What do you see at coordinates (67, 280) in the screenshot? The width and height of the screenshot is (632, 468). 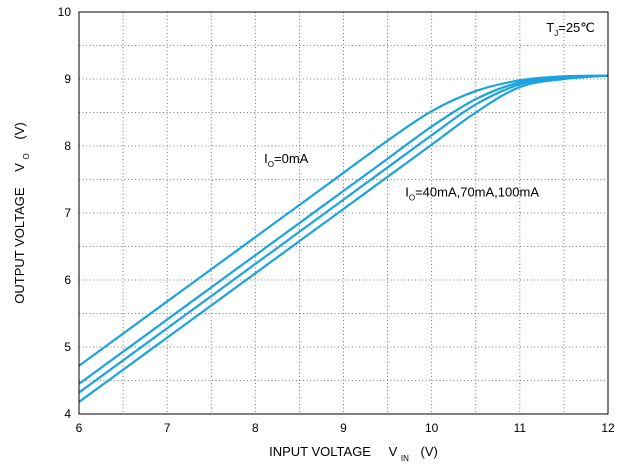 I see `y-tick-label: 6` at bounding box center [67, 280].